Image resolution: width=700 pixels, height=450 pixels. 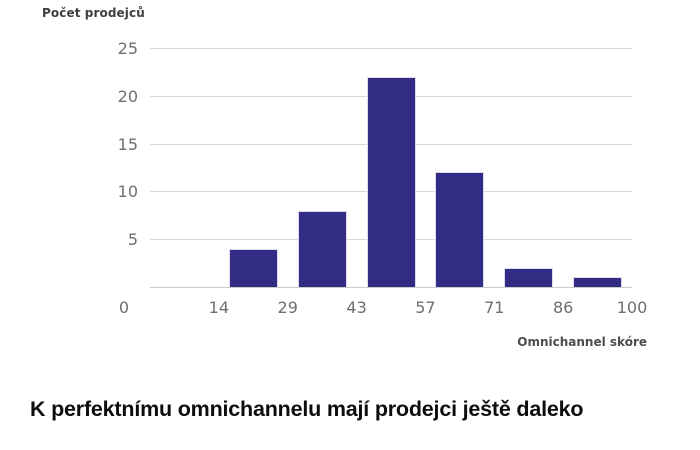 I want to click on x-tick-label: 86, so click(x=563, y=307).